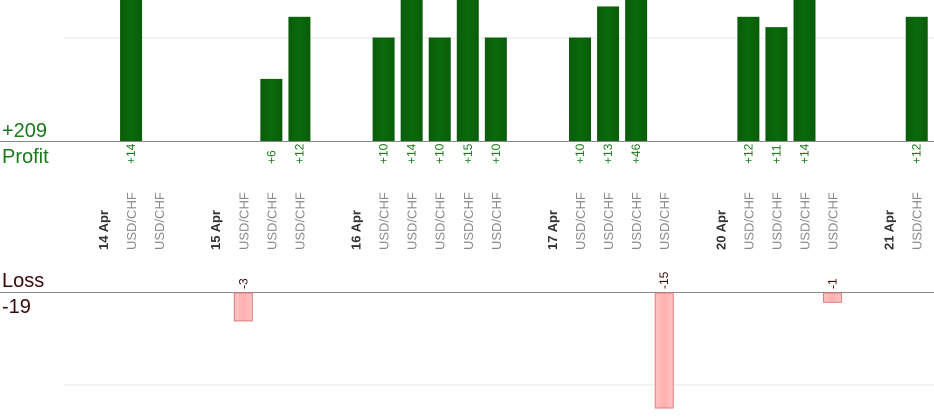 Image resolution: width=934 pixels, height=420 pixels. Describe the element at coordinates (25, 157) in the screenshot. I see `profit-caption: Profit` at that location.